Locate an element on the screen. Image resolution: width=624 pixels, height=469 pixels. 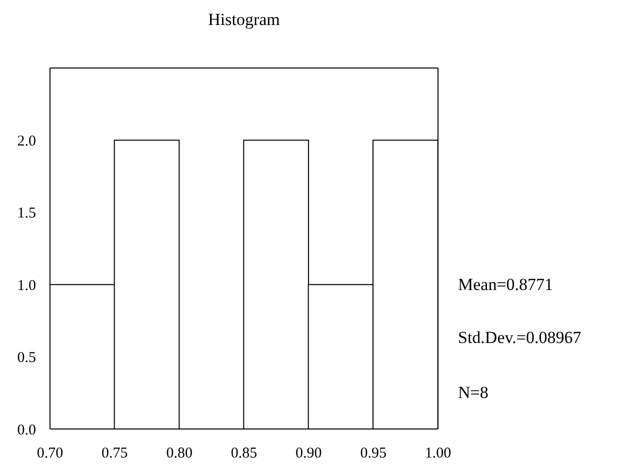
text: Mean=0.8771 is located at coordinates (506, 285).